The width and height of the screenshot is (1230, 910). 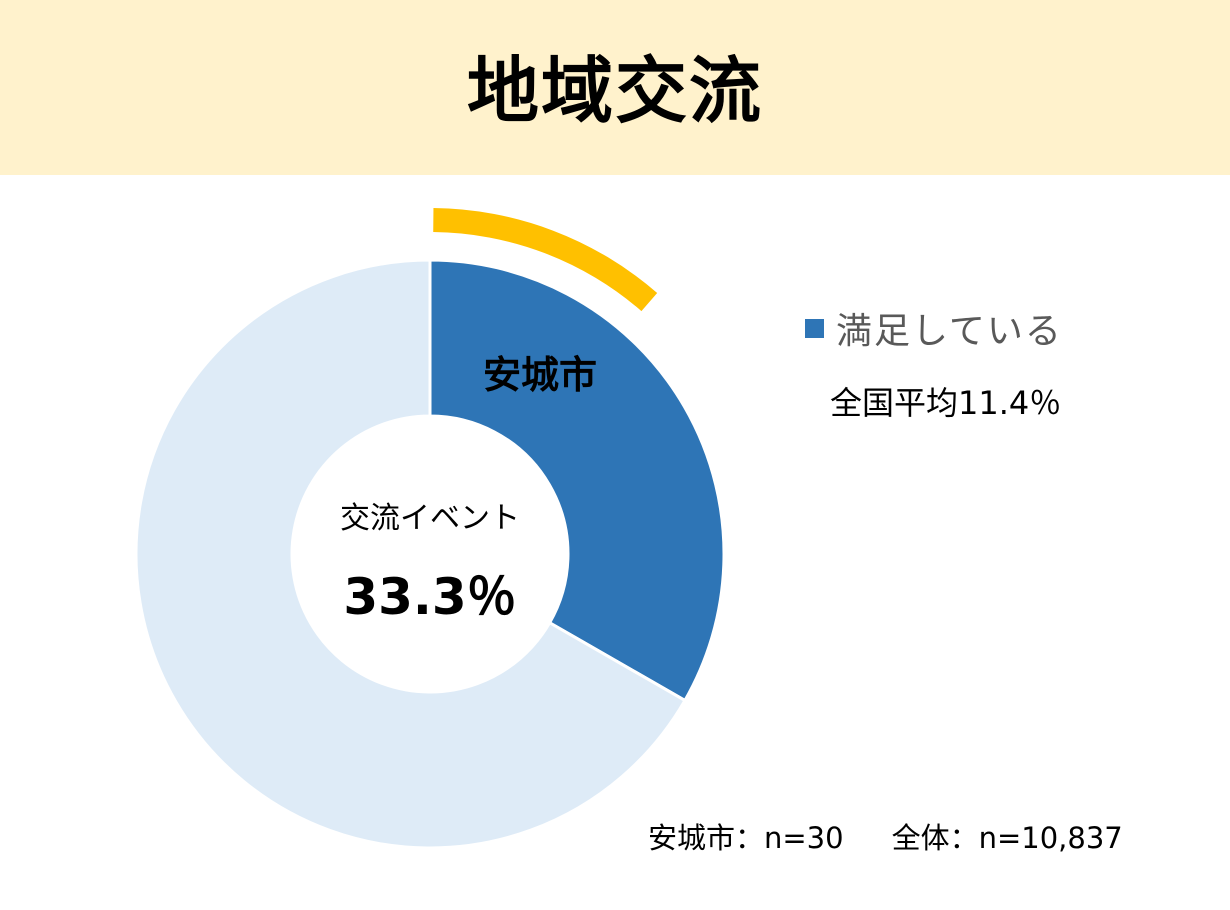 I want to click on legend-label-satisfied: 満足している, so click(x=949, y=331).